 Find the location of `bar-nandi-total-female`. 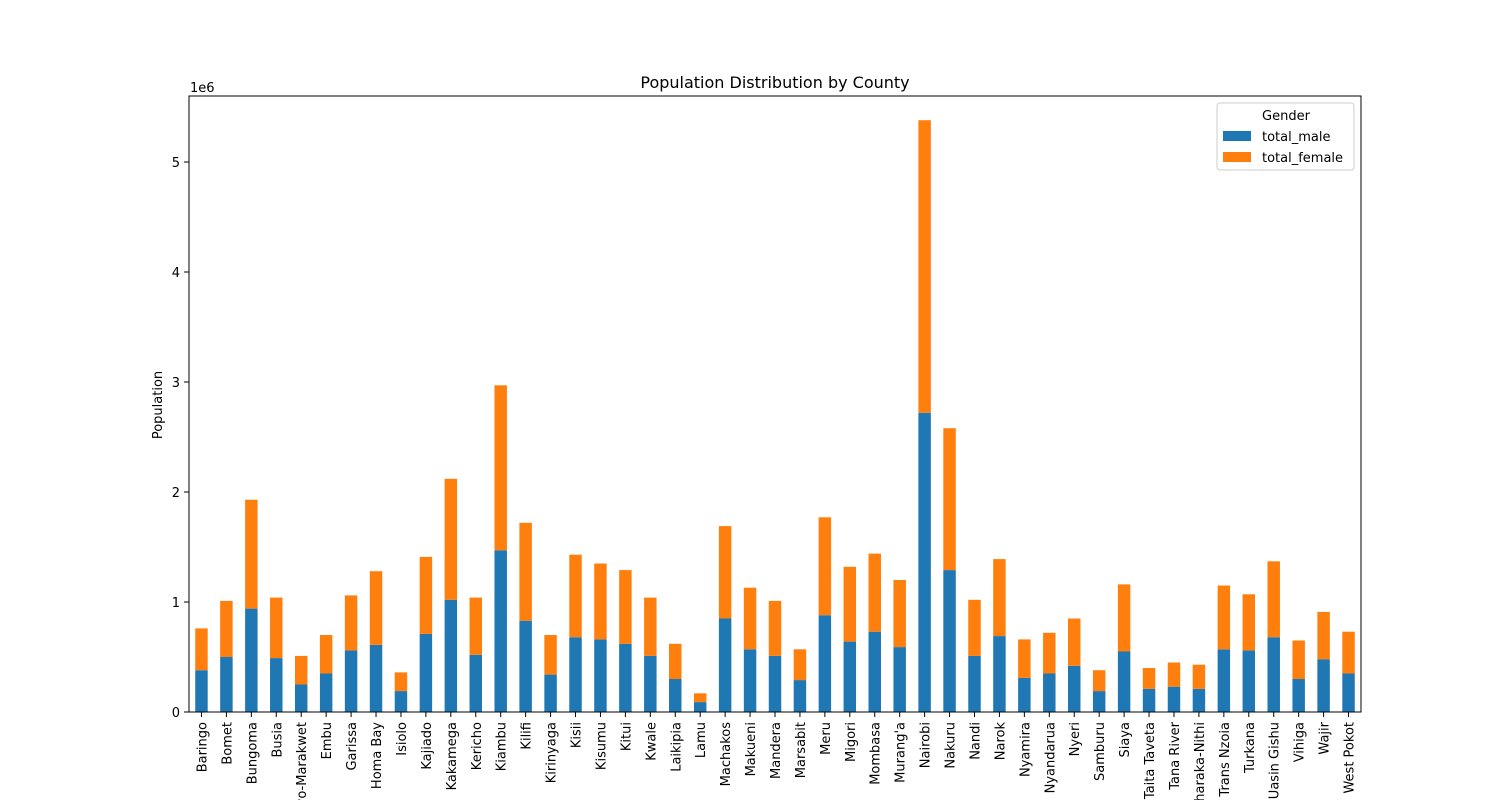

bar-nandi-total-female is located at coordinates (974, 627).